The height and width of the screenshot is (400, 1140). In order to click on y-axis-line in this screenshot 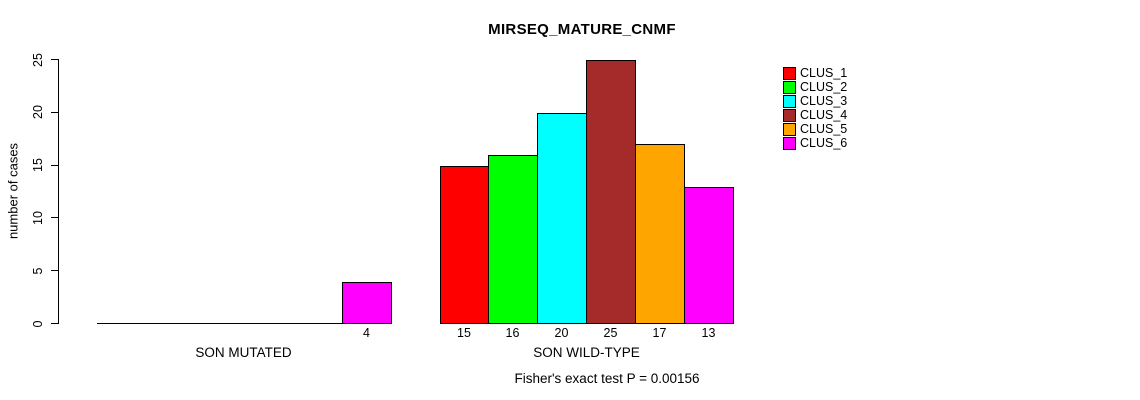, I will do `click(58, 191)`.